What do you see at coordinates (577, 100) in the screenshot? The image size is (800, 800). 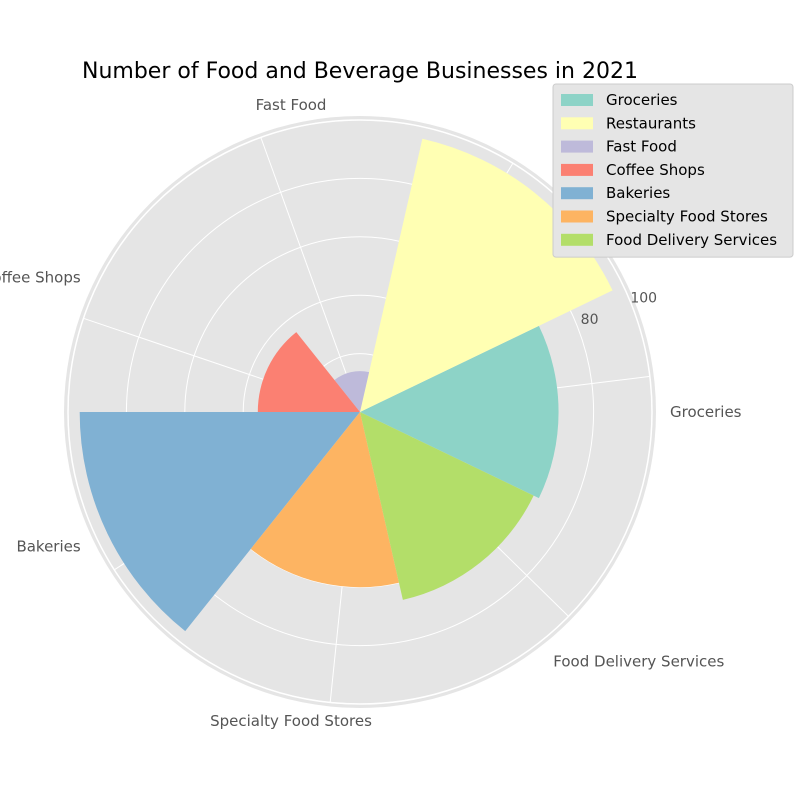 I see `legend-swatch-groceries` at bounding box center [577, 100].